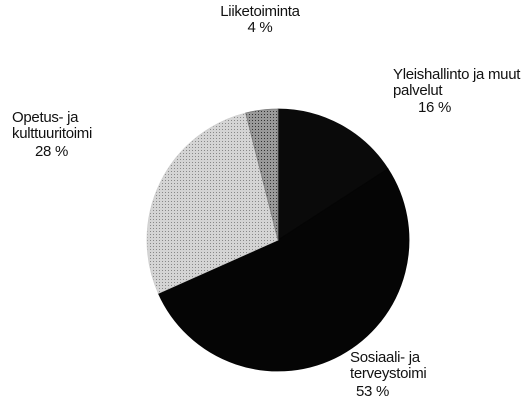 The image size is (527, 410). I want to click on slice-value-label: 28 %, so click(51, 151).